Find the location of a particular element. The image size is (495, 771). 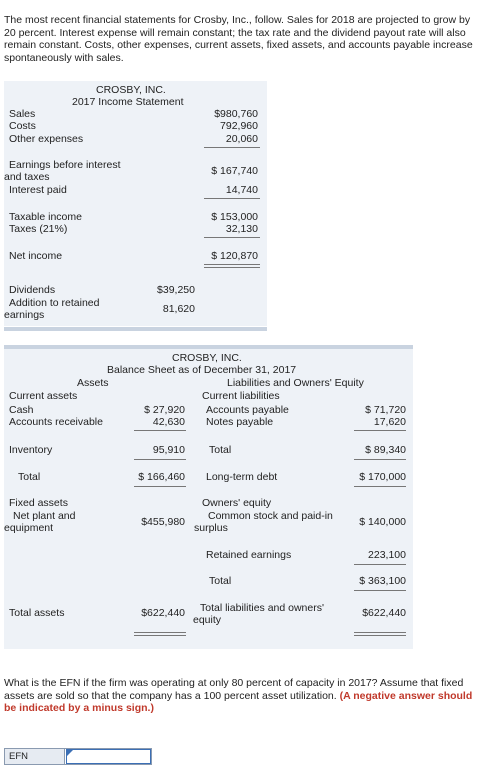

sales-value: $980,760 is located at coordinates (236, 114).